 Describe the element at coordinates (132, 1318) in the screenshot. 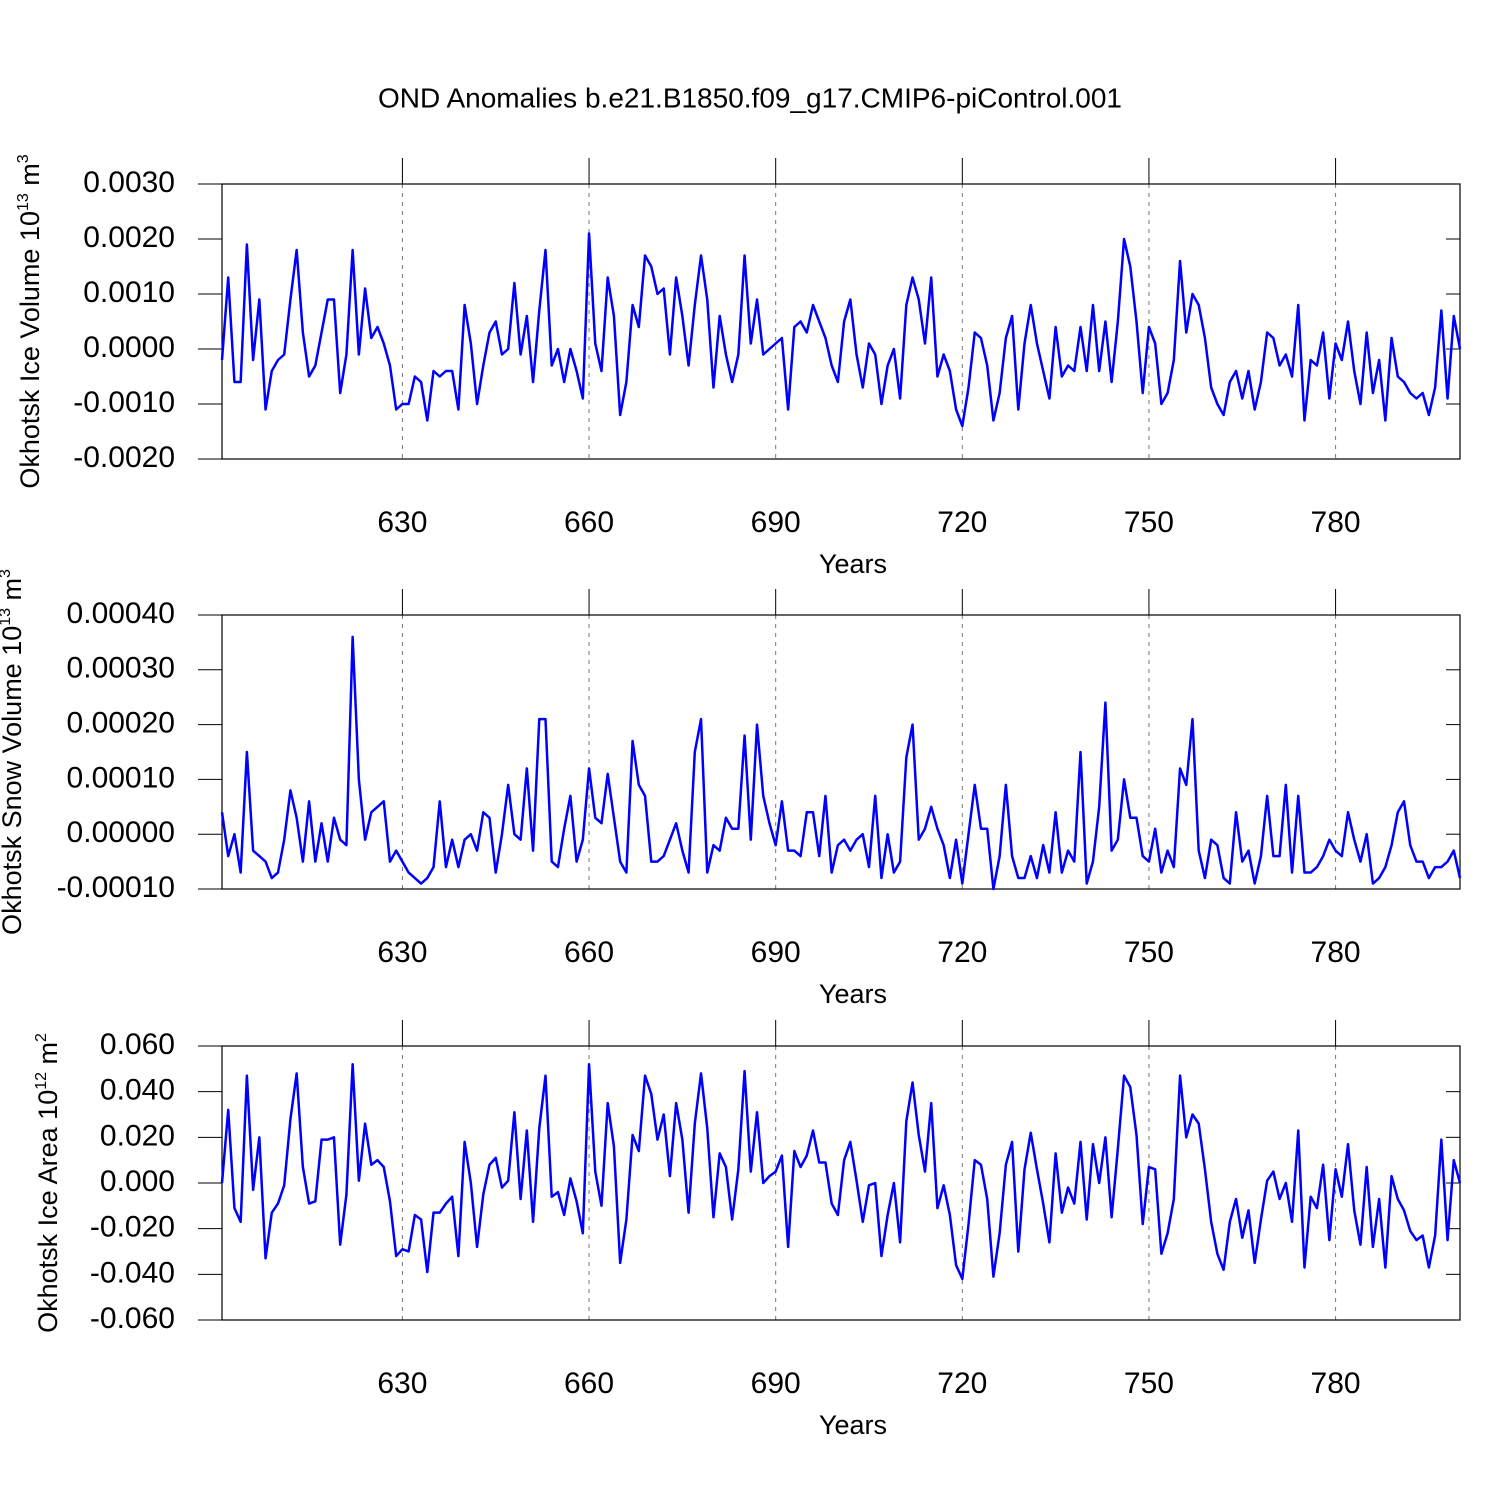

I see `y-tick-label: -0.060` at that location.